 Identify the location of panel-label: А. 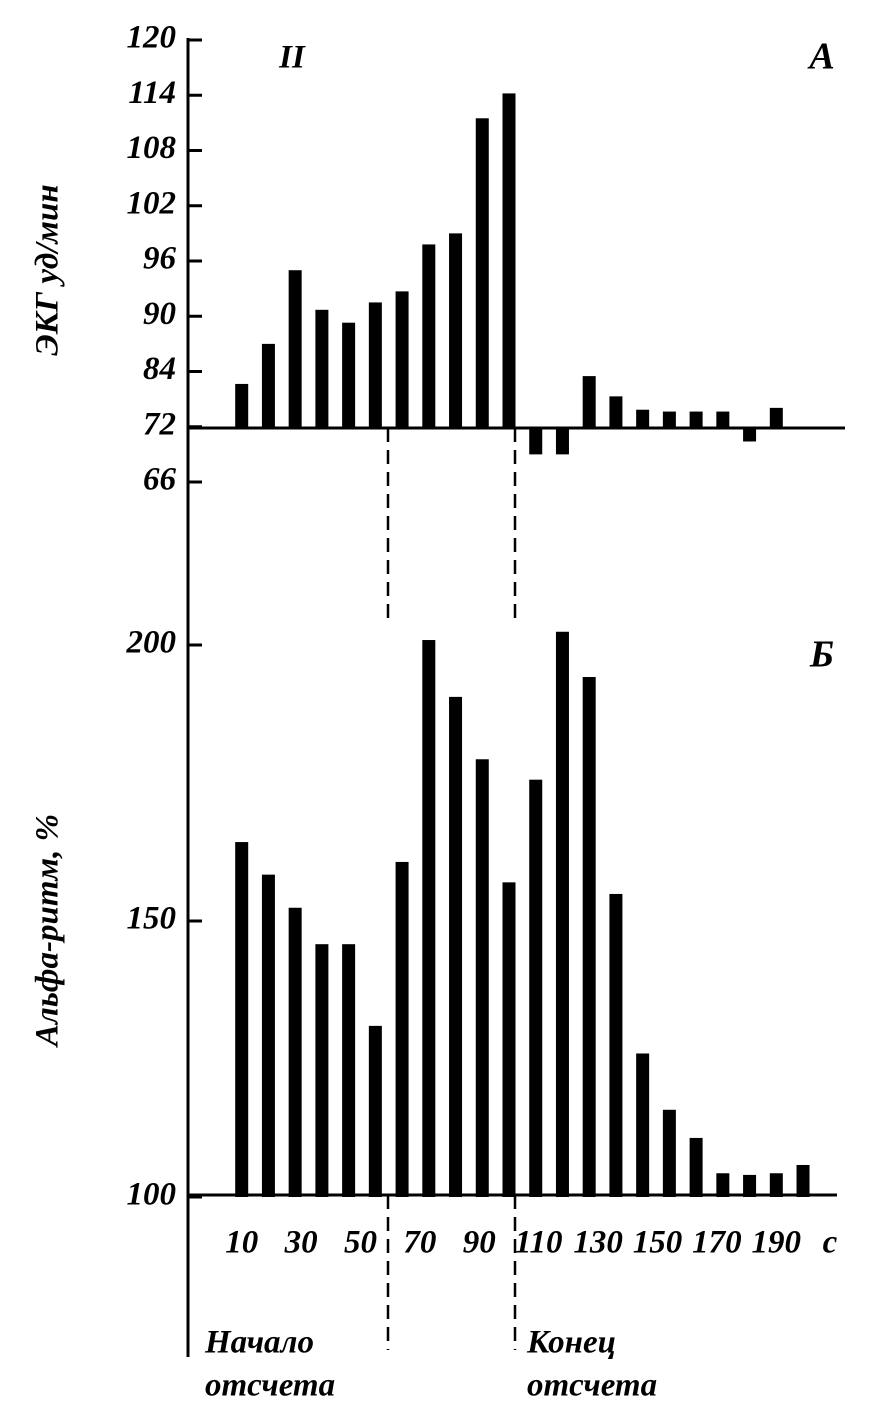
(820, 57).